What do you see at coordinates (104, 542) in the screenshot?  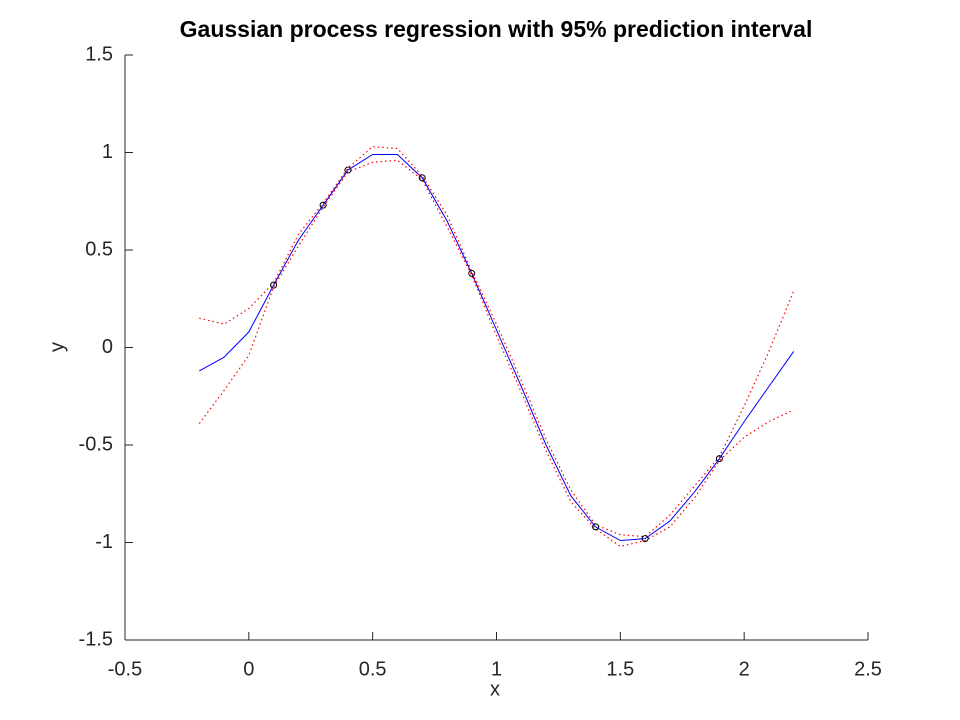 I see `y-tick-label: -1` at bounding box center [104, 542].